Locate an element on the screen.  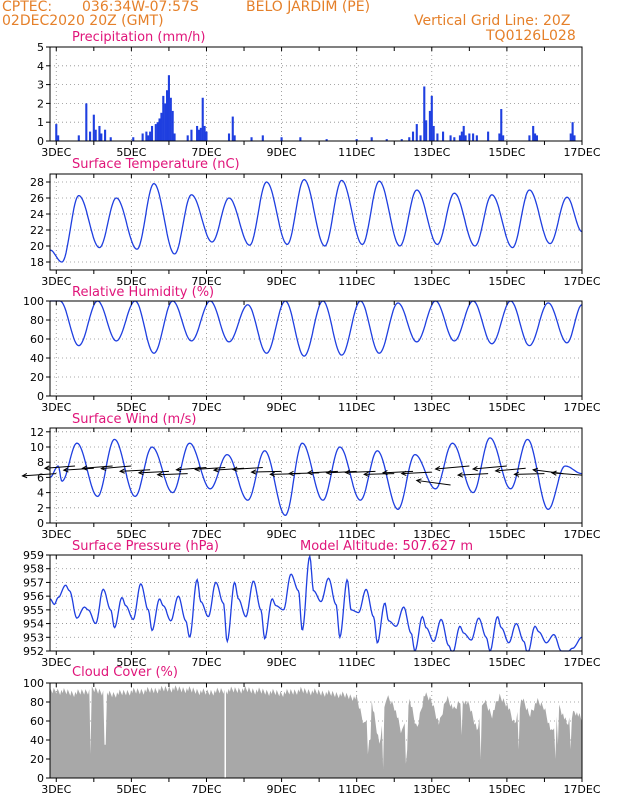
x-tick-label: 15DEC is located at coordinates (506, 407).